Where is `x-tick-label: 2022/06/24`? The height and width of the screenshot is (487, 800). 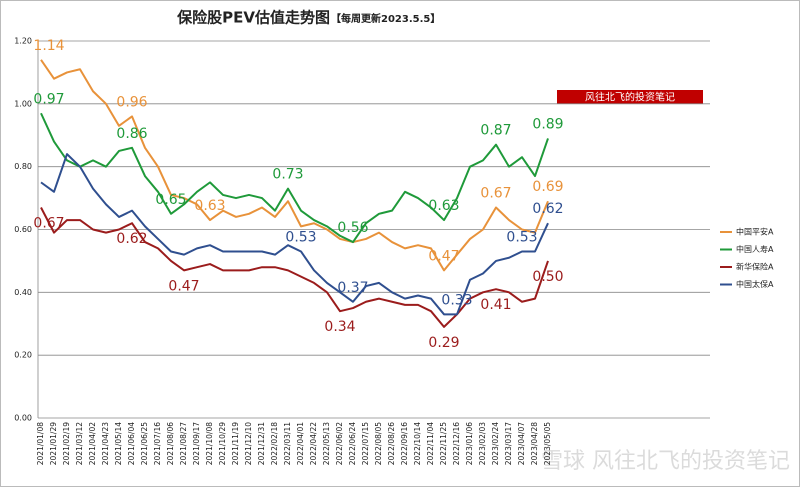 x-tick-label: 2022/06/24 is located at coordinates (352, 443).